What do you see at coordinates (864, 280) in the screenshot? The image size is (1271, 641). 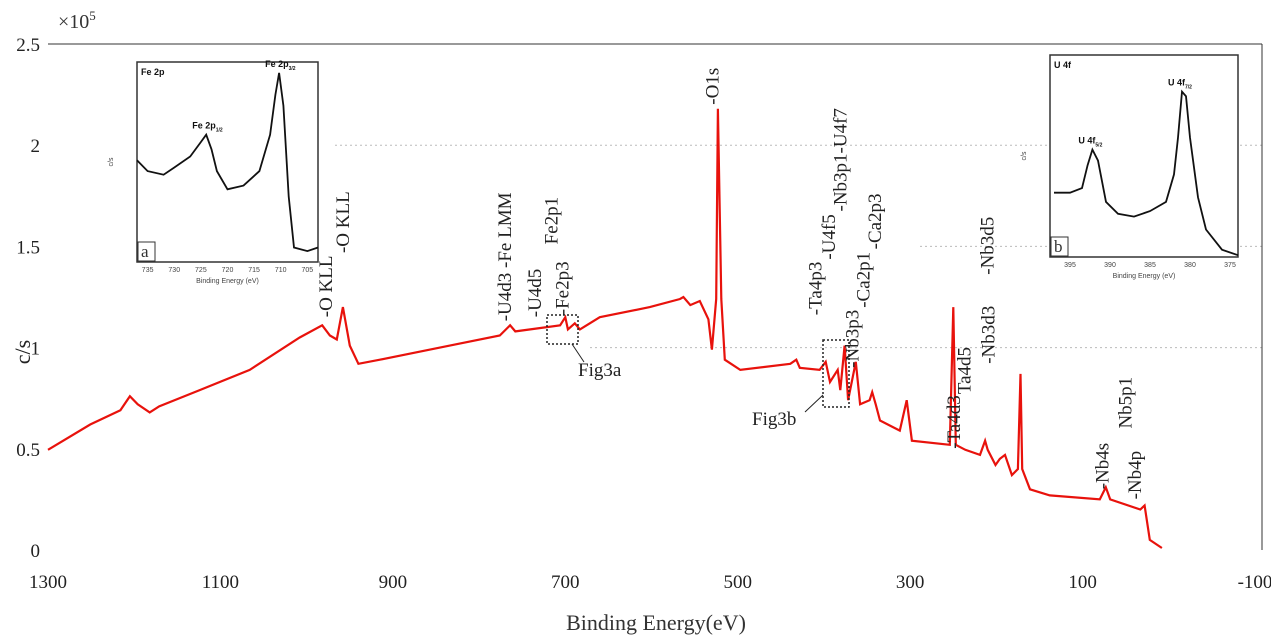 I see `peak-label: -Ca2p1` at bounding box center [864, 280].